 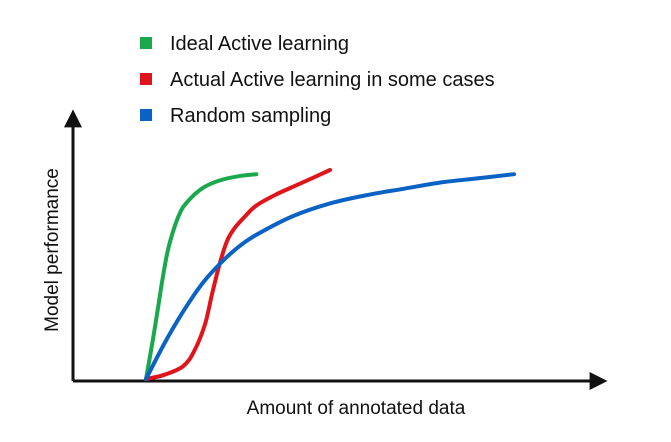 What do you see at coordinates (146, 43) in the screenshot?
I see `legend-swatch-ideal-active-learning` at bounding box center [146, 43].